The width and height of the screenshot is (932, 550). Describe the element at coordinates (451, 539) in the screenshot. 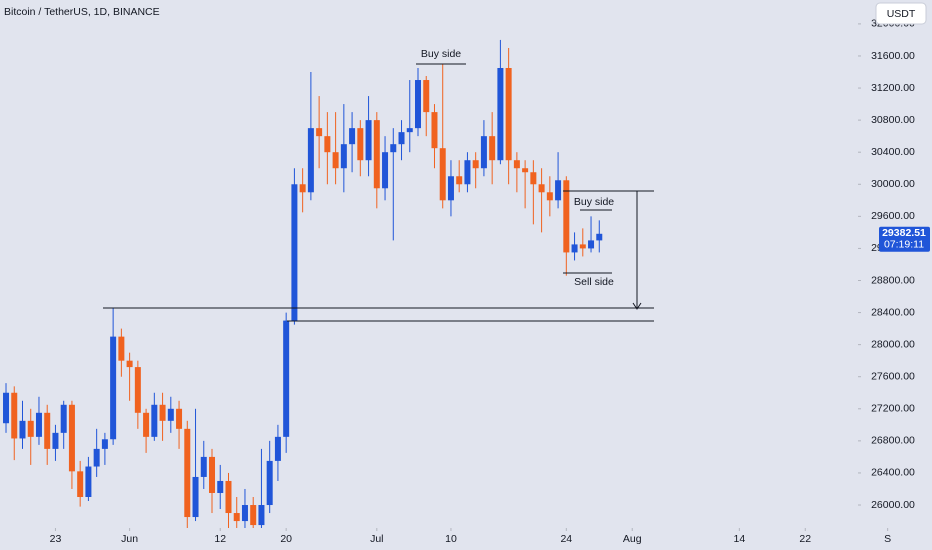

I see `x-tick-label: 10` at that location.